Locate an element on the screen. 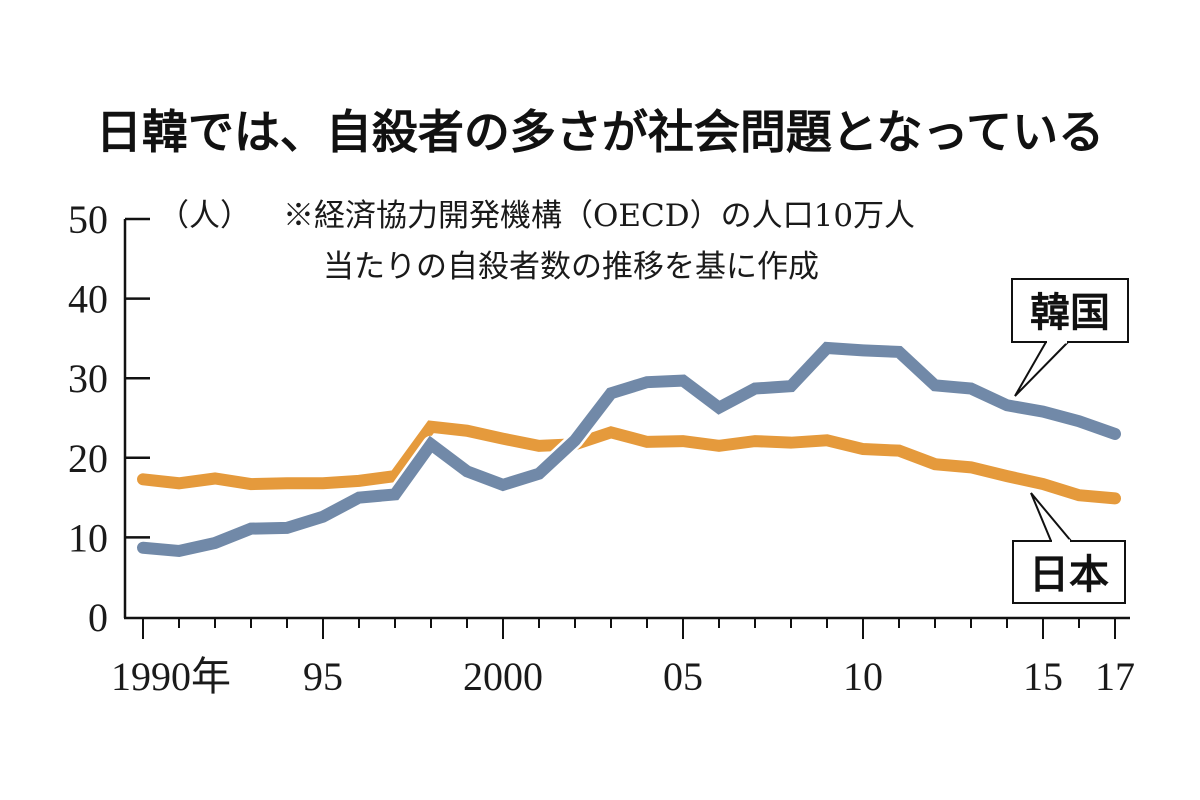 This screenshot has height=800, width=1200. legend-korea-label: 韓国 is located at coordinates (1070, 313).